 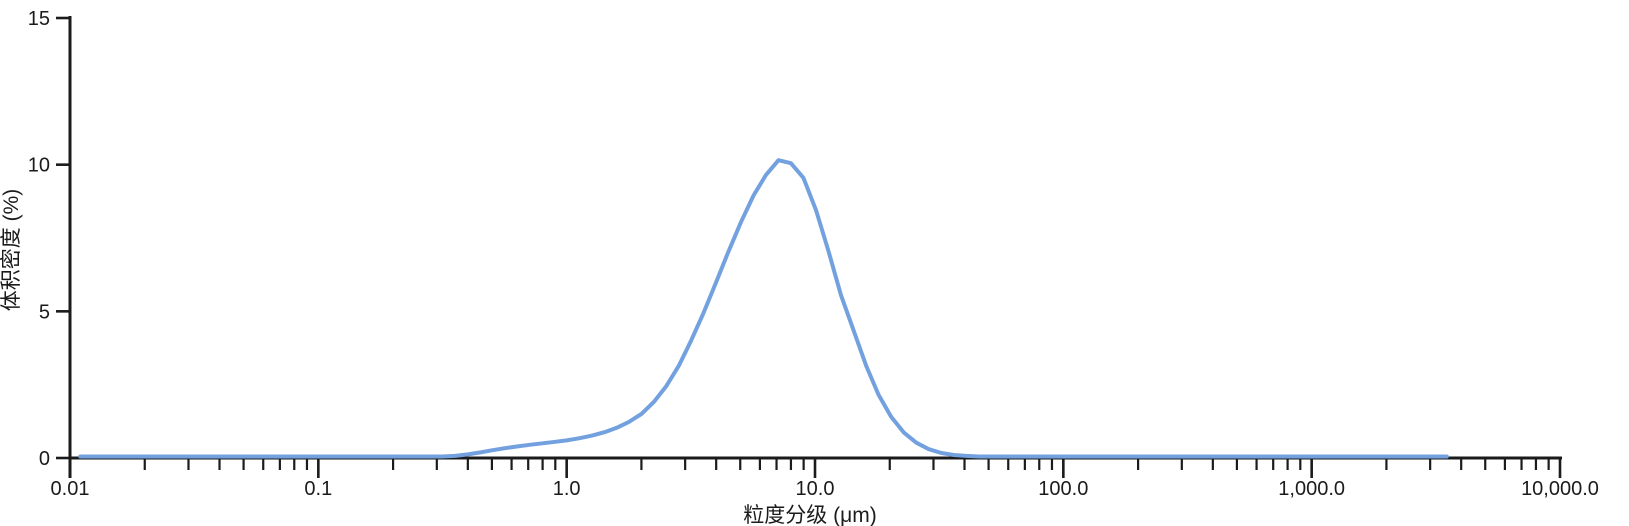 What do you see at coordinates (70, 489) in the screenshot?
I see `x-tick-label: 0.01` at bounding box center [70, 489].